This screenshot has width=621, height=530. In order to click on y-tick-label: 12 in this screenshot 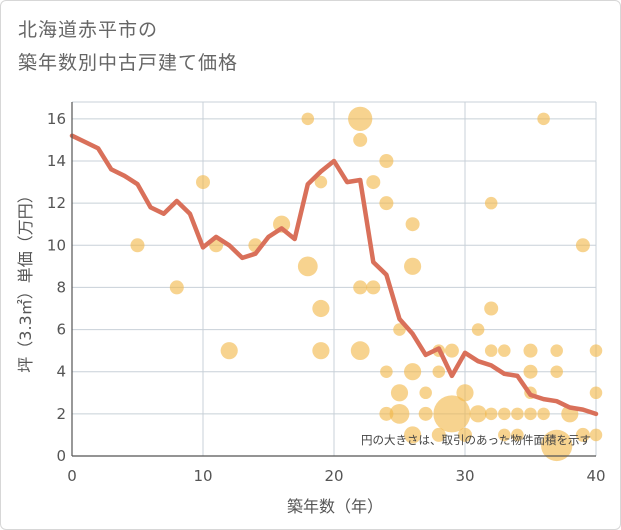, I will do `click(56, 203)`.